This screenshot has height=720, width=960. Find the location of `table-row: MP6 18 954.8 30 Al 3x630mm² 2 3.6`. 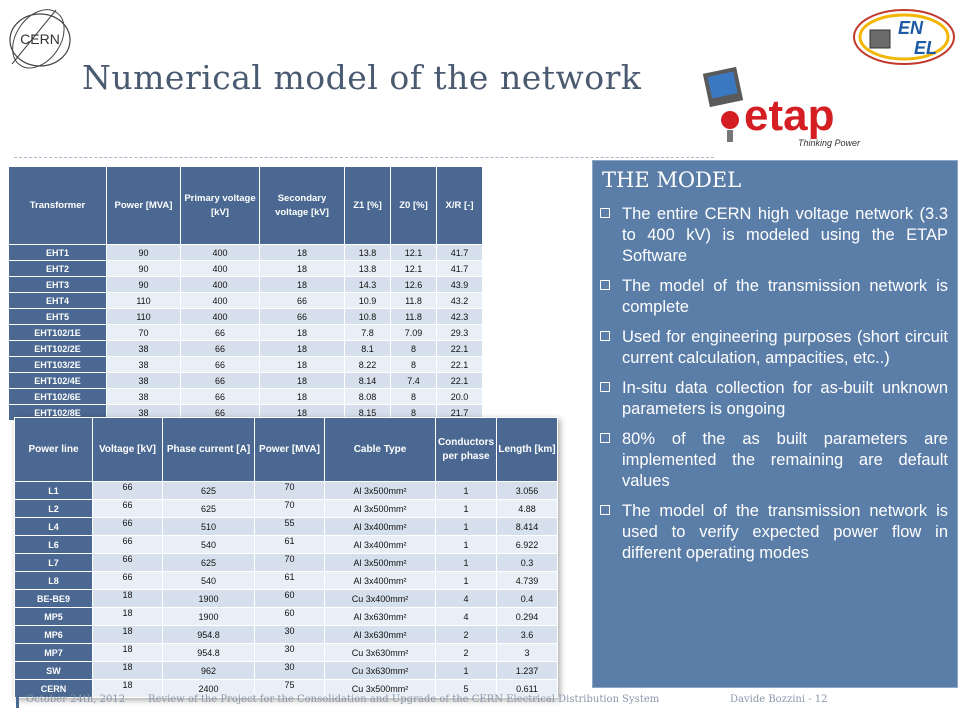

table-row: MP6 18 954.8 30 Al 3x630mm² 2 3.6 is located at coordinates (286, 634).